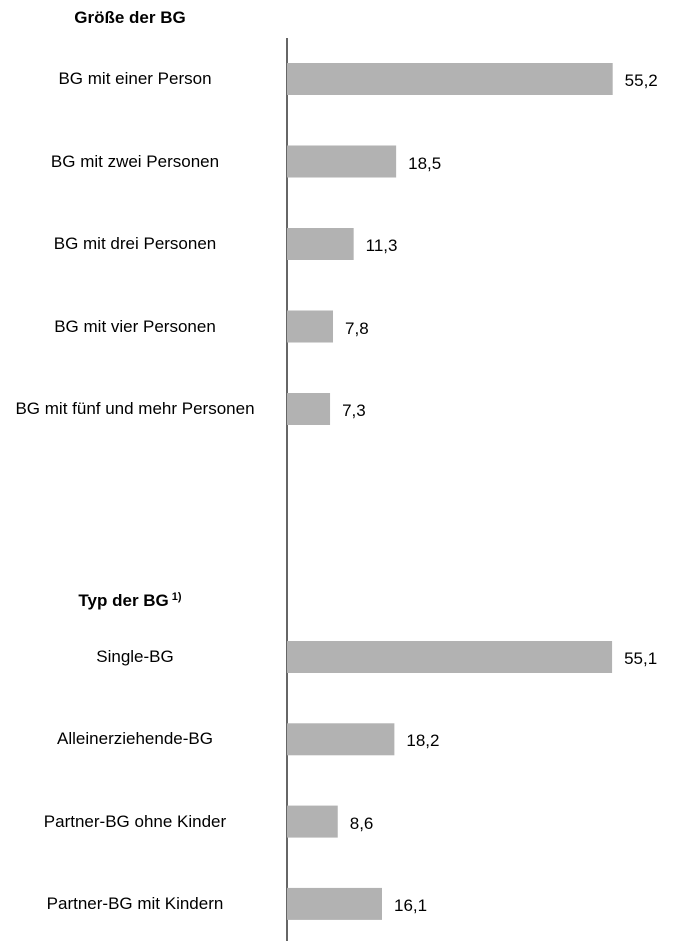  I want to click on section-title-text: Typ der BG, so click(123, 600).